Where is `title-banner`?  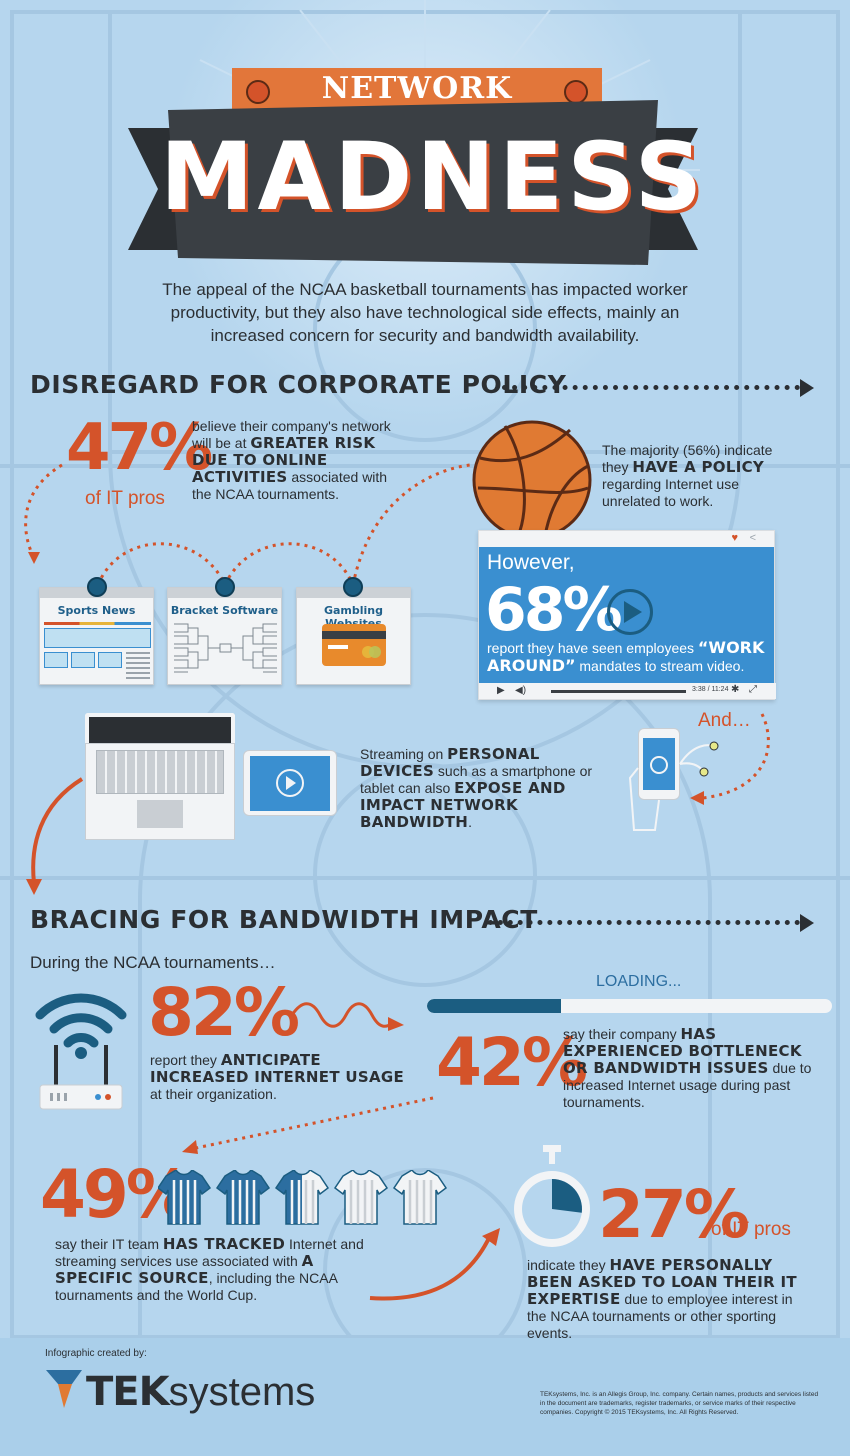 title-banner is located at coordinates (413, 182).